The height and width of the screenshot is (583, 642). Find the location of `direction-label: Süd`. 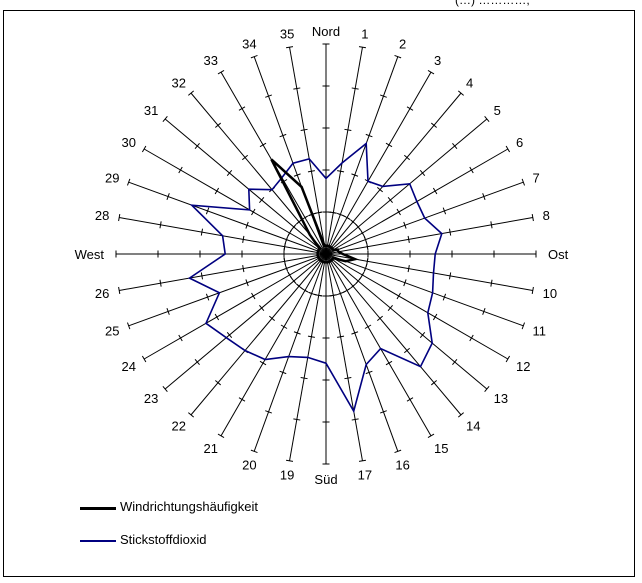

direction-label: Süd is located at coordinates (325, 479).